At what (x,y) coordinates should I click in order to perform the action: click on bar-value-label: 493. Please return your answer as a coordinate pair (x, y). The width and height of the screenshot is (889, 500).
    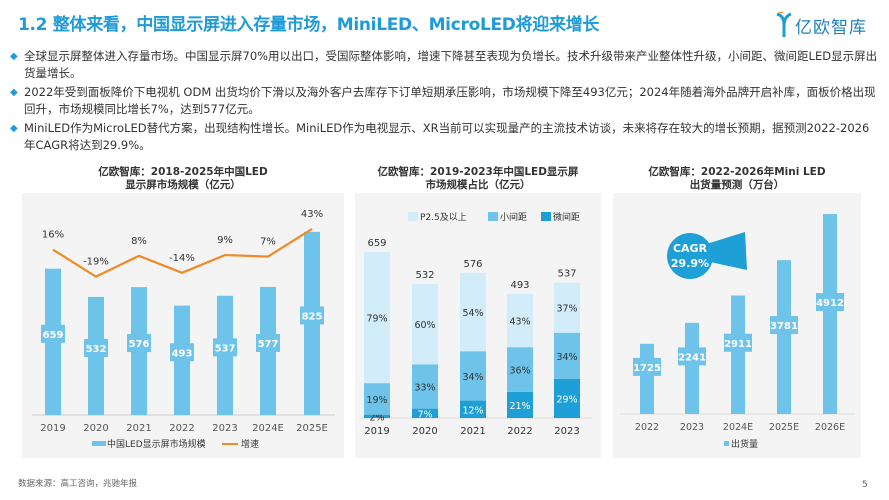
    Looking at the image, I should click on (182, 353).